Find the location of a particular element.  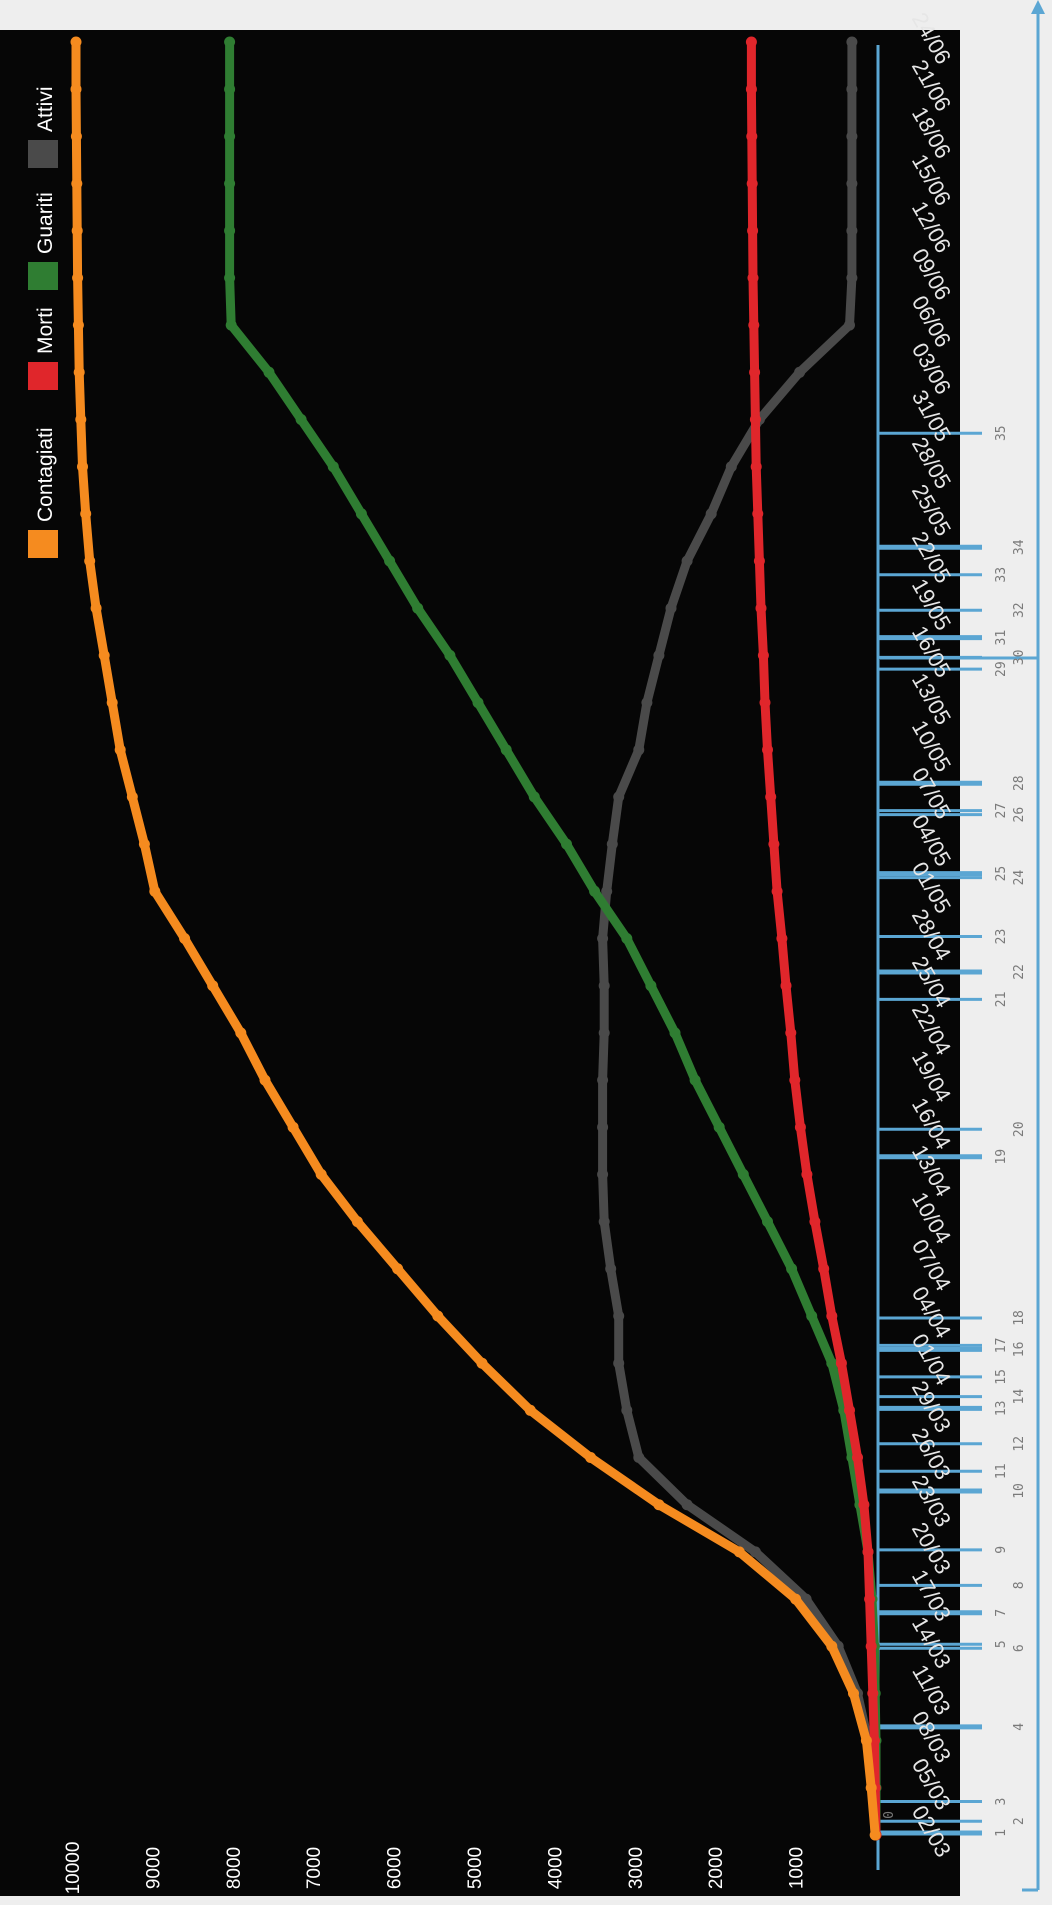

event-label: 30 is located at coordinates (1019, 658).